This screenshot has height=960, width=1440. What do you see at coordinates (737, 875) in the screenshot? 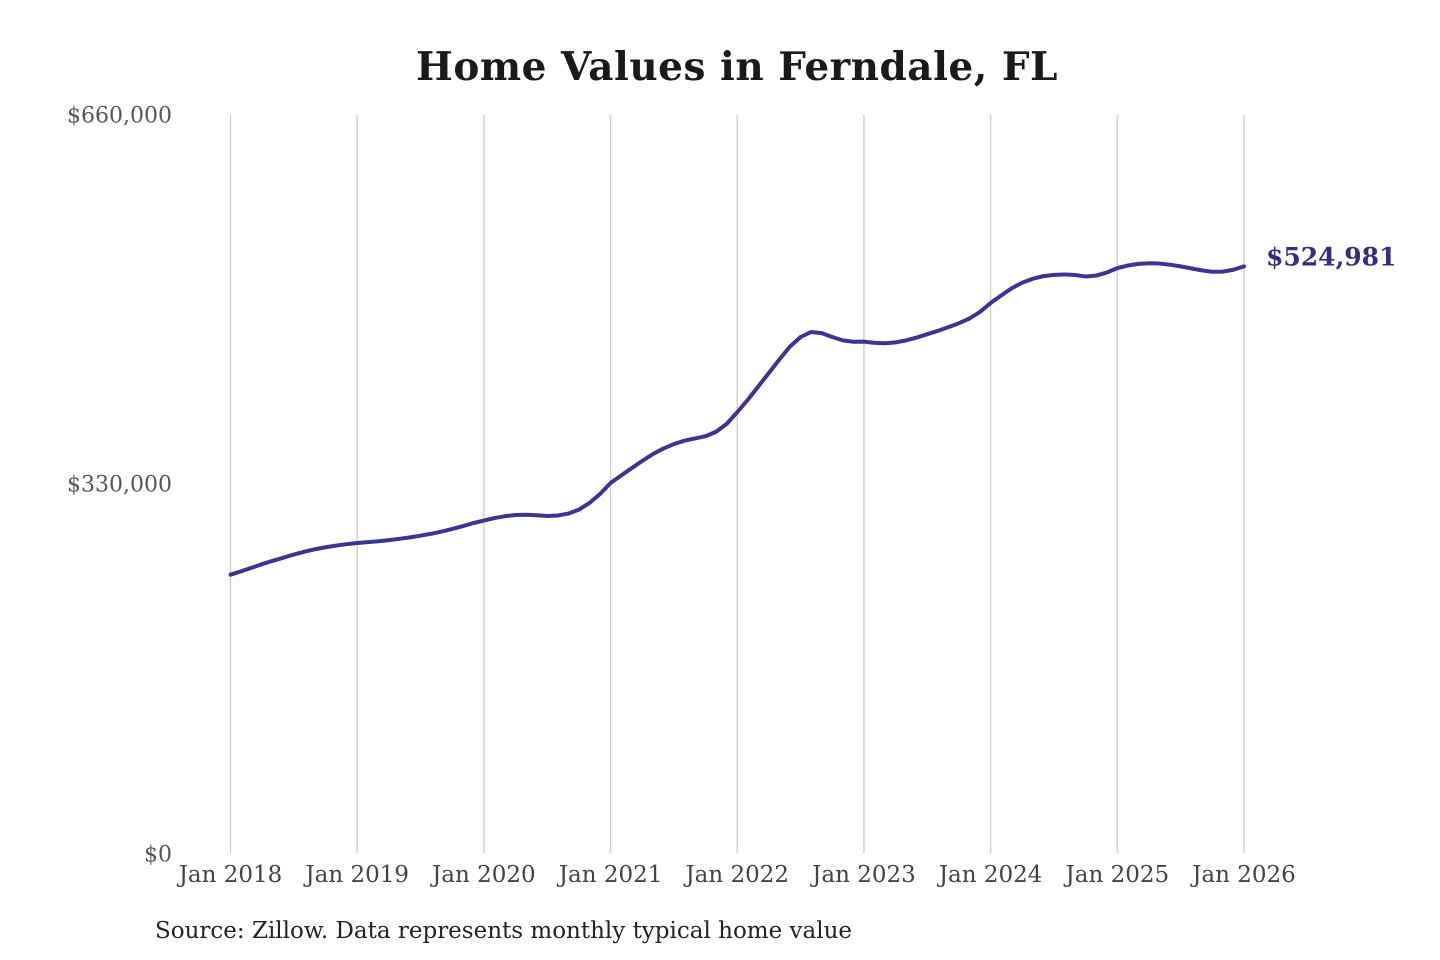
I see `x-axis-tick-label-jan-2022: Jan 2022` at bounding box center [737, 875].